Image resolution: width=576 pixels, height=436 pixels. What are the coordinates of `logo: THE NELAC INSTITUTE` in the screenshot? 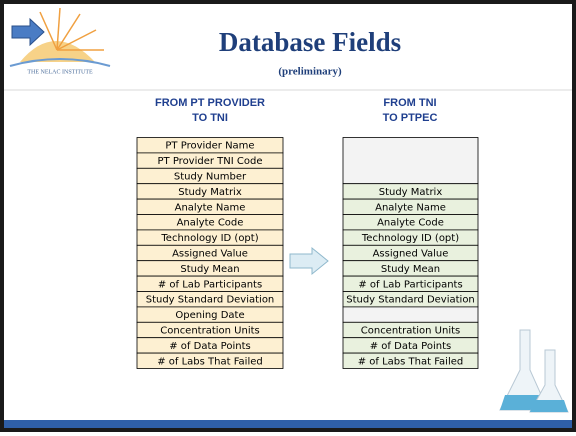 It's located at (60, 41).